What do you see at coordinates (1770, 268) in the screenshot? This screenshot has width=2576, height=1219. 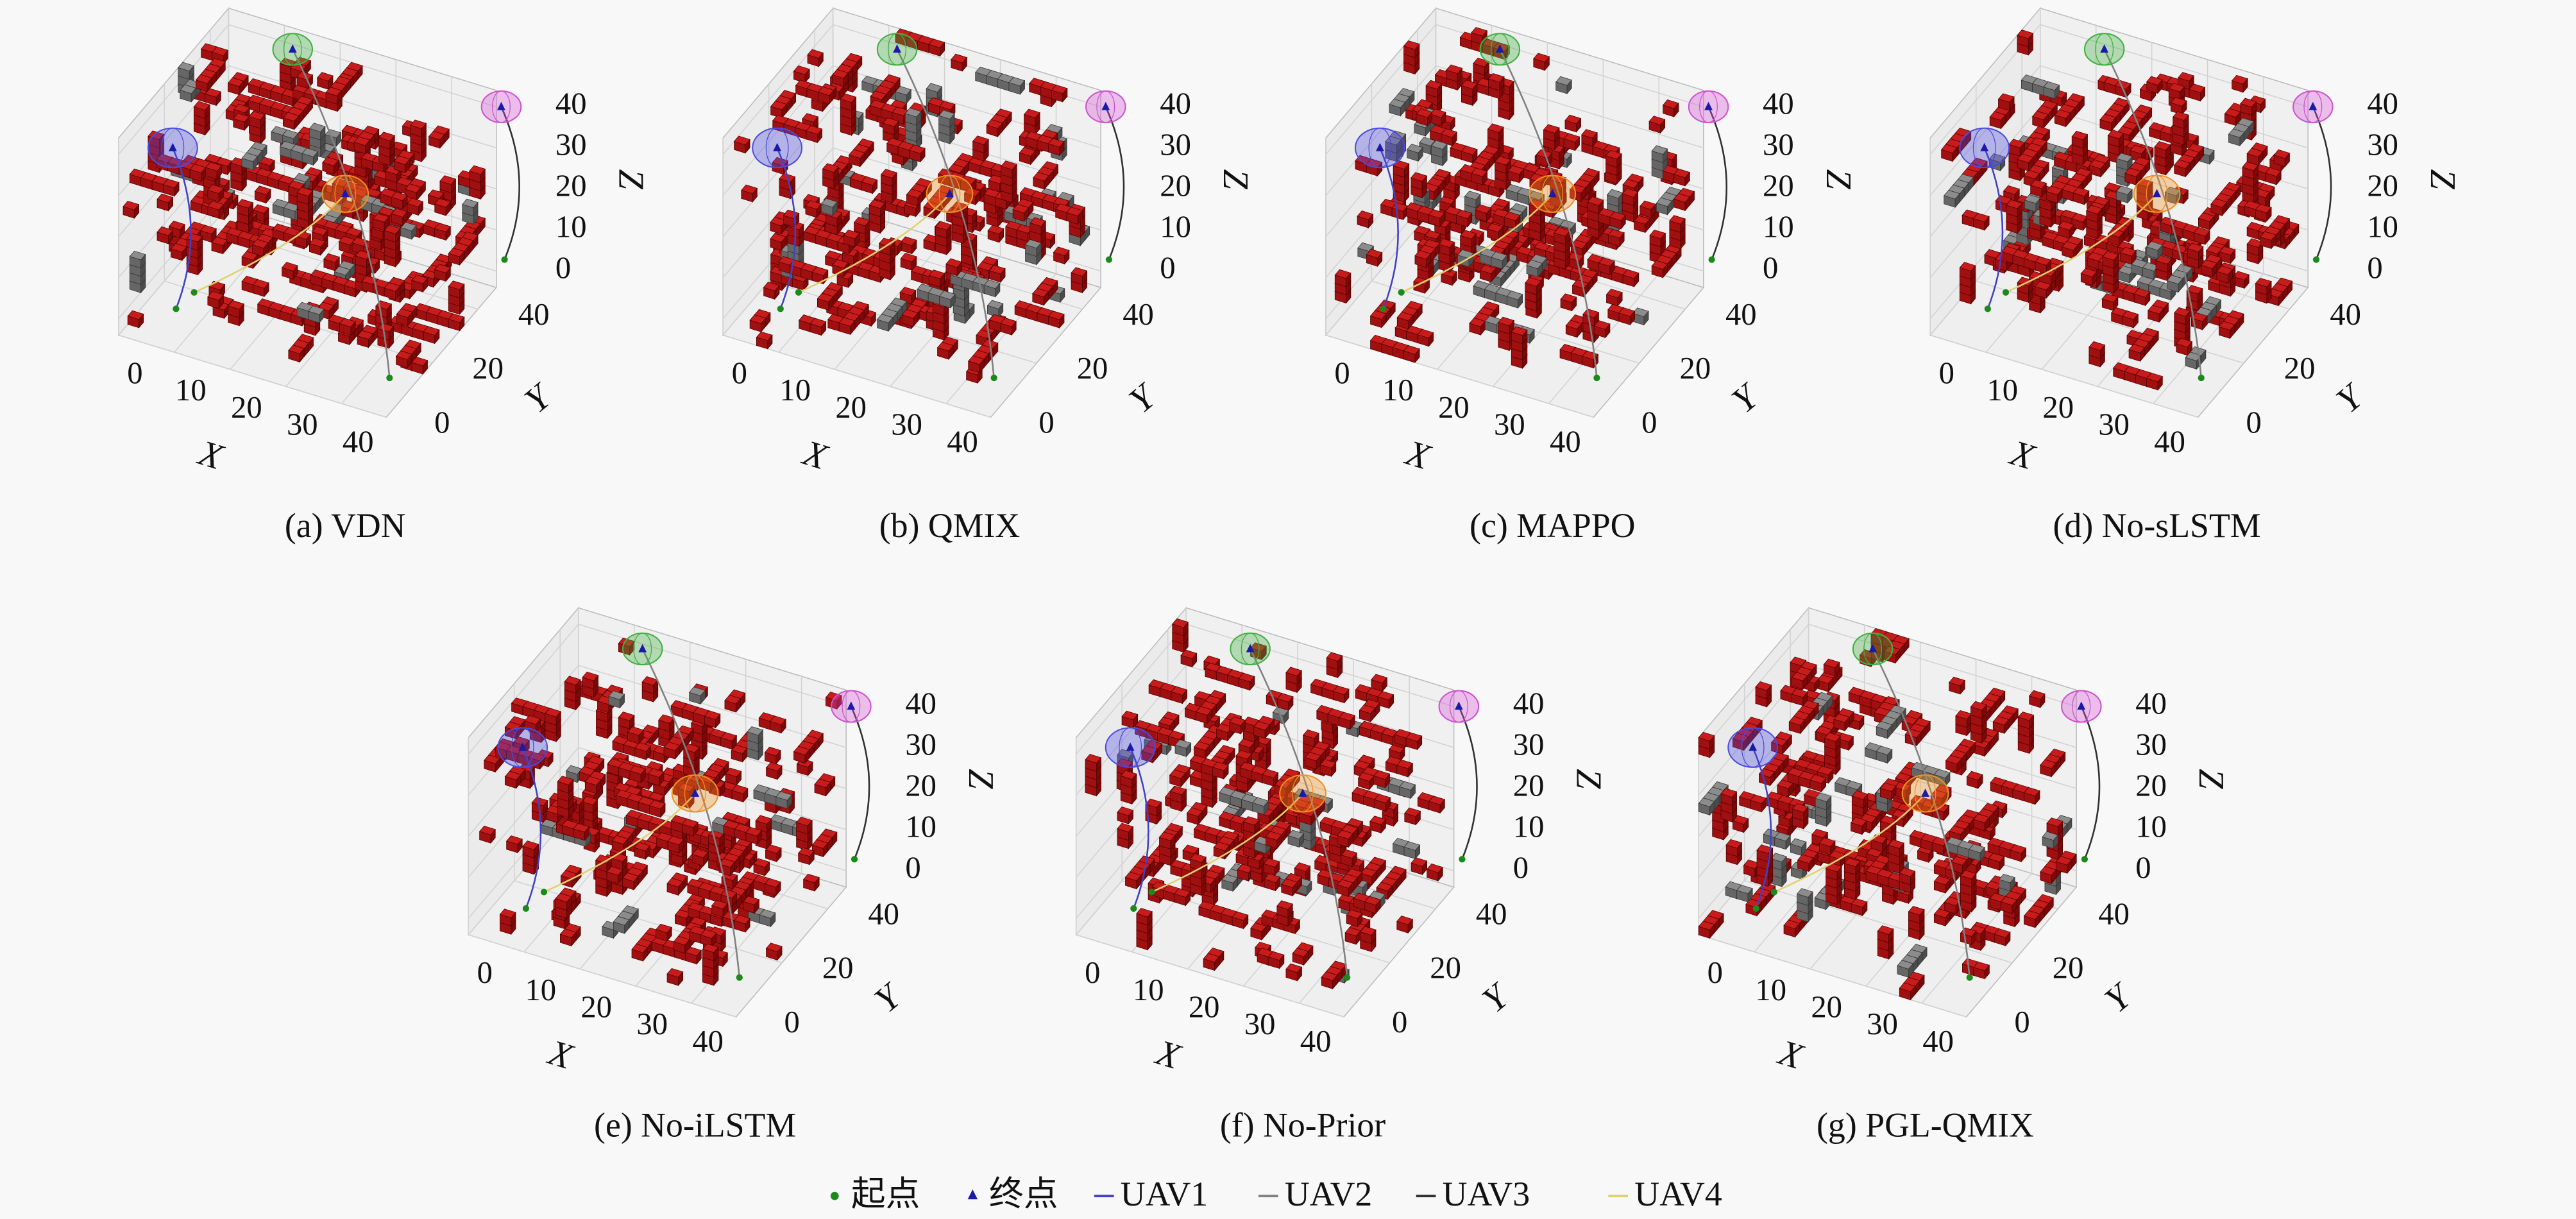 I see `z-tick-label: 0` at bounding box center [1770, 268].